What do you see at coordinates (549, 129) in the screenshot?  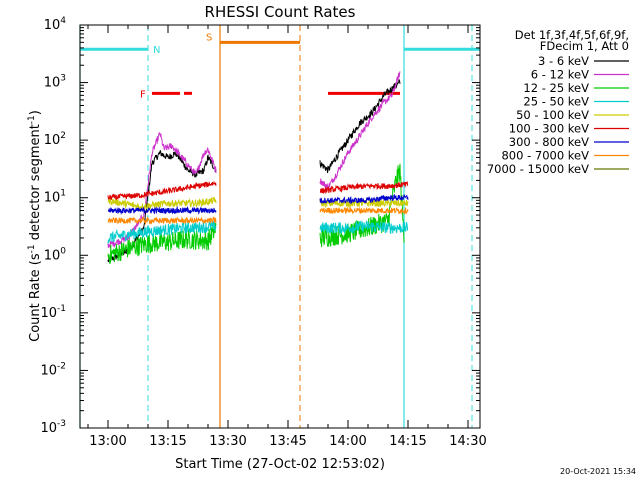 I see `legend-label-5: 100 - 300 keV` at bounding box center [549, 129].